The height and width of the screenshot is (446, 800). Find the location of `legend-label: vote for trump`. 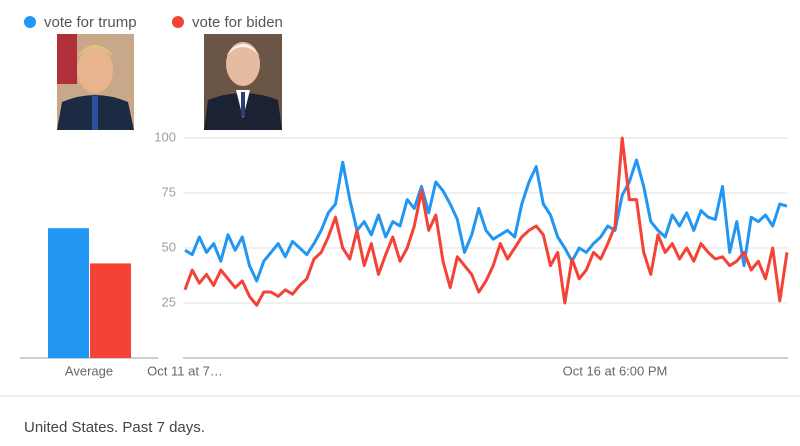

legend-label: vote for trump is located at coordinates (90, 22).